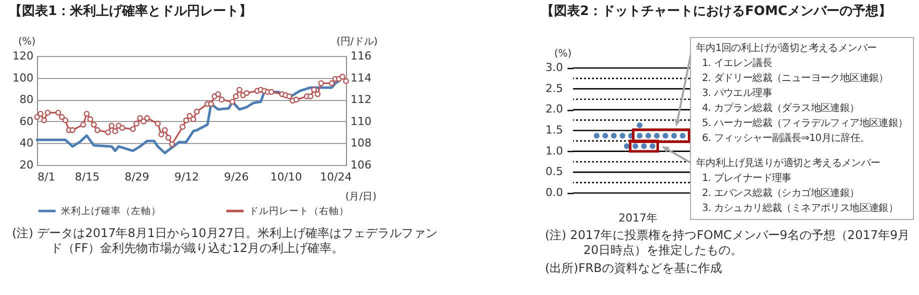 This screenshot has height=295, width=919. Describe the element at coordinates (554, 130) in the screenshot. I see `y-tick-label: 1.5` at that location.